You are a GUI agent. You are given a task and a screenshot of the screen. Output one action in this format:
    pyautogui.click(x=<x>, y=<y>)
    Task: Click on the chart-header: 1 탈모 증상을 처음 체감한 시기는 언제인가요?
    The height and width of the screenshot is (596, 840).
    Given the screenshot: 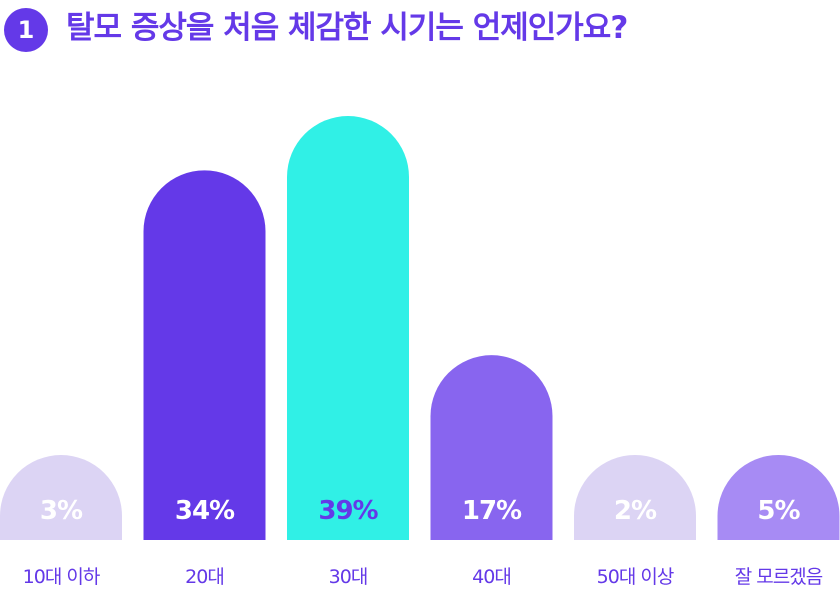 What is the action you would take?
    pyautogui.click(x=420, y=30)
    